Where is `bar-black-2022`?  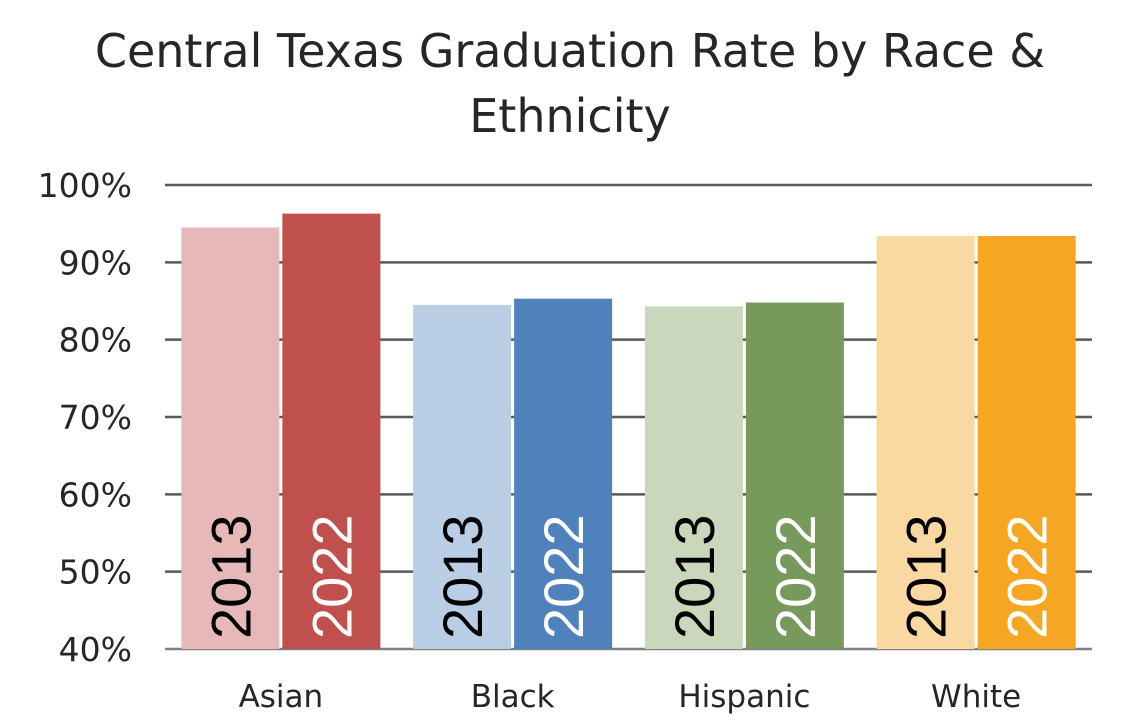 bar-black-2022 is located at coordinates (563, 473).